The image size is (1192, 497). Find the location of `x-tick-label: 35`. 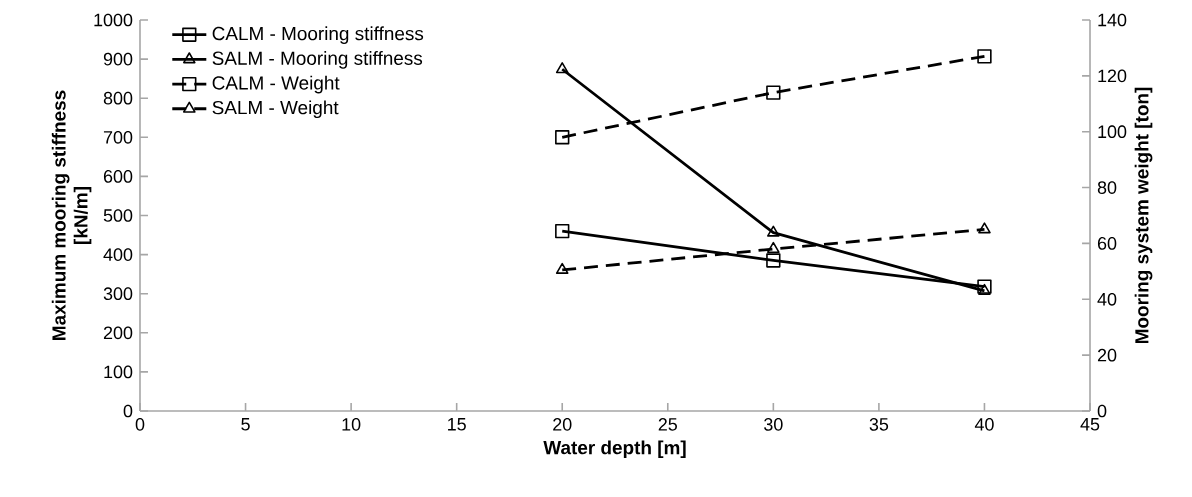

x-tick-label: 35 is located at coordinates (879, 424).